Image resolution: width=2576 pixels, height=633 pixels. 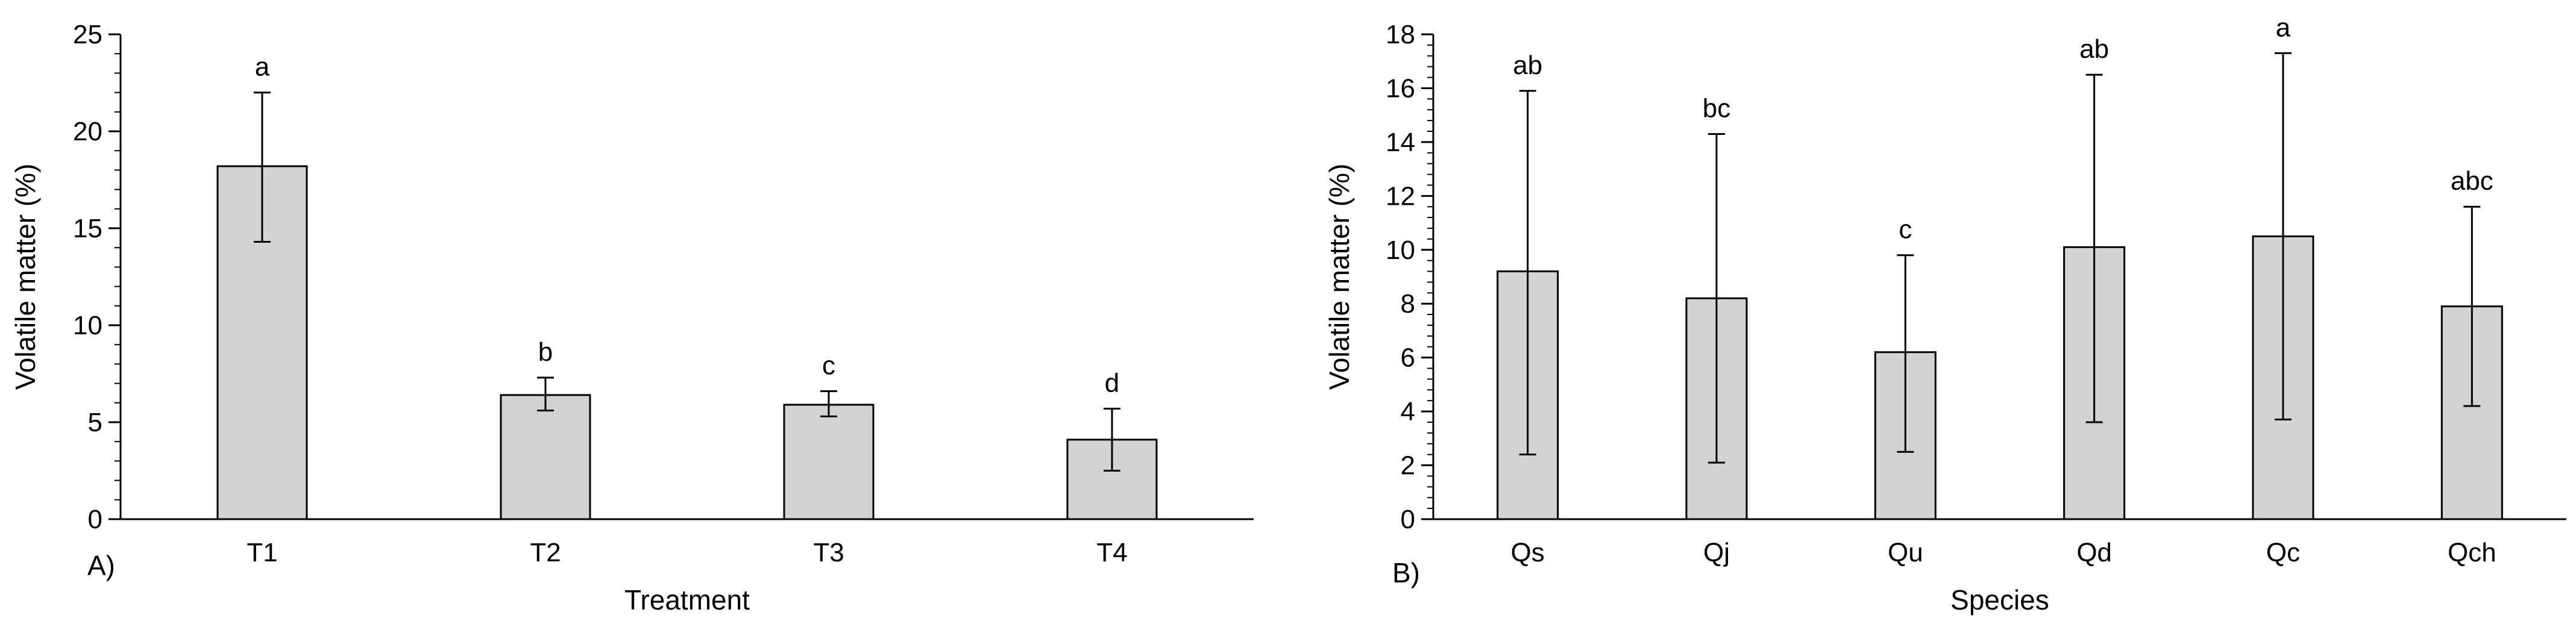 What do you see at coordinates (1408, 412) in the screenshot?
I see `y-tick-label: 4` at bounding box center [1408, 412].